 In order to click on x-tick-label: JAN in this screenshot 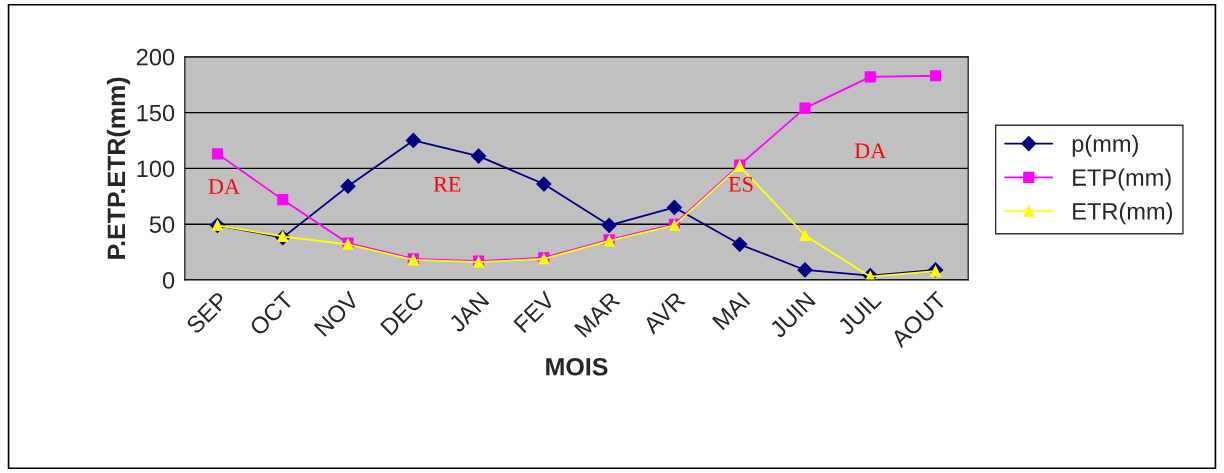, I will do `click(468, 312)`.